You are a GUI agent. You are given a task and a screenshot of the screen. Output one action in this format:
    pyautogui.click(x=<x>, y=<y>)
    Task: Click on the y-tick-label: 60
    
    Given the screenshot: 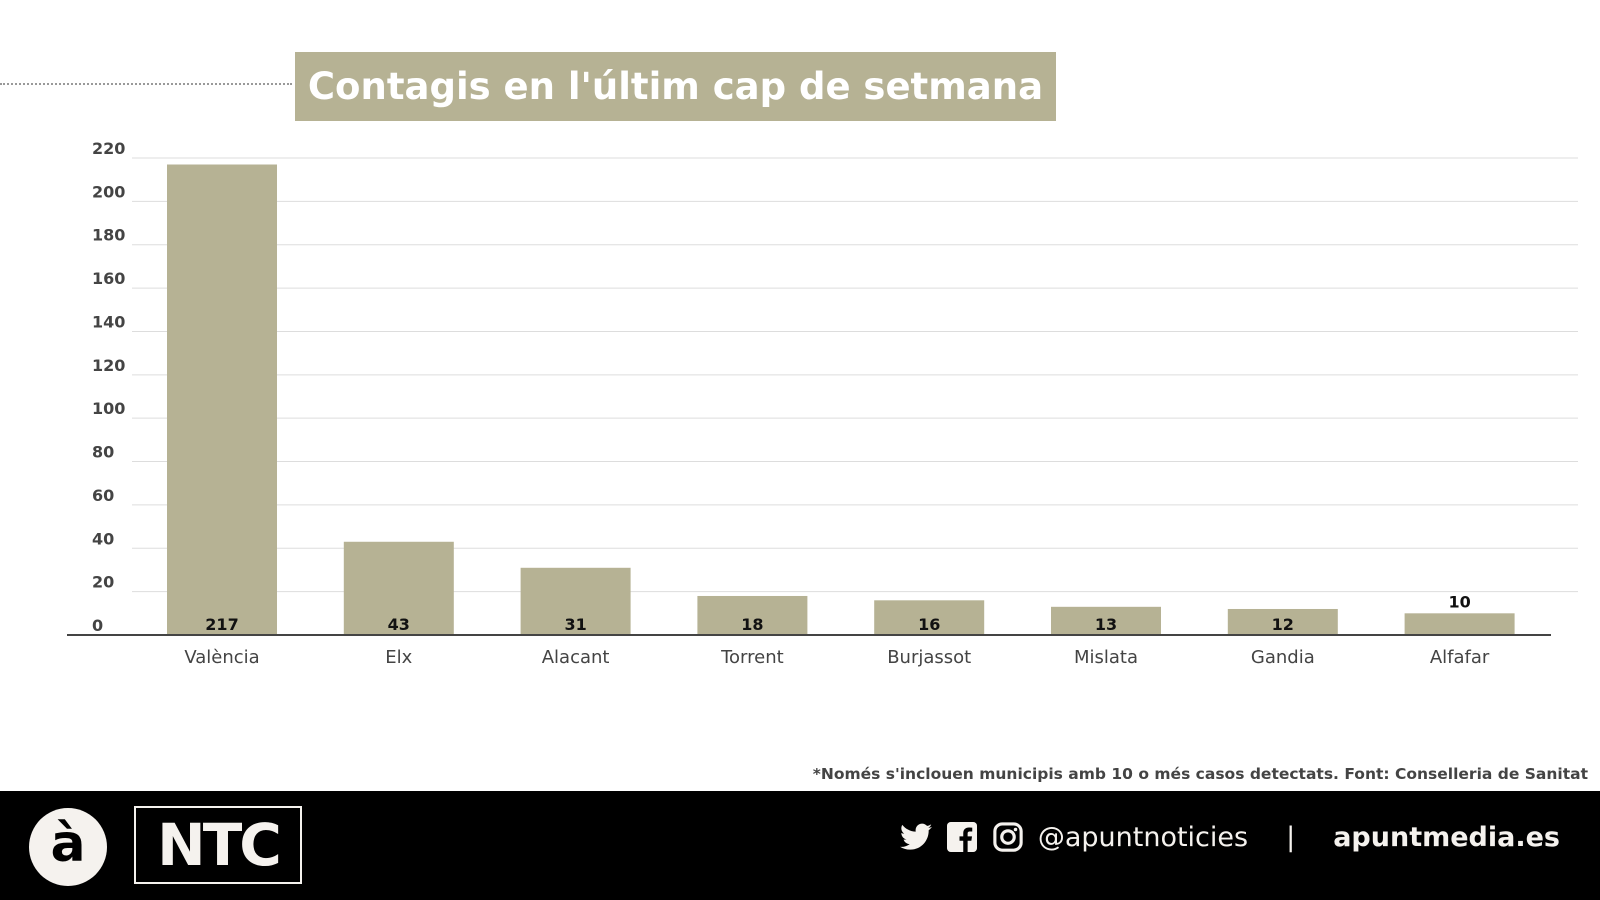 What is the action you would take?
    pyautogui.click(x=103, y=495)
    